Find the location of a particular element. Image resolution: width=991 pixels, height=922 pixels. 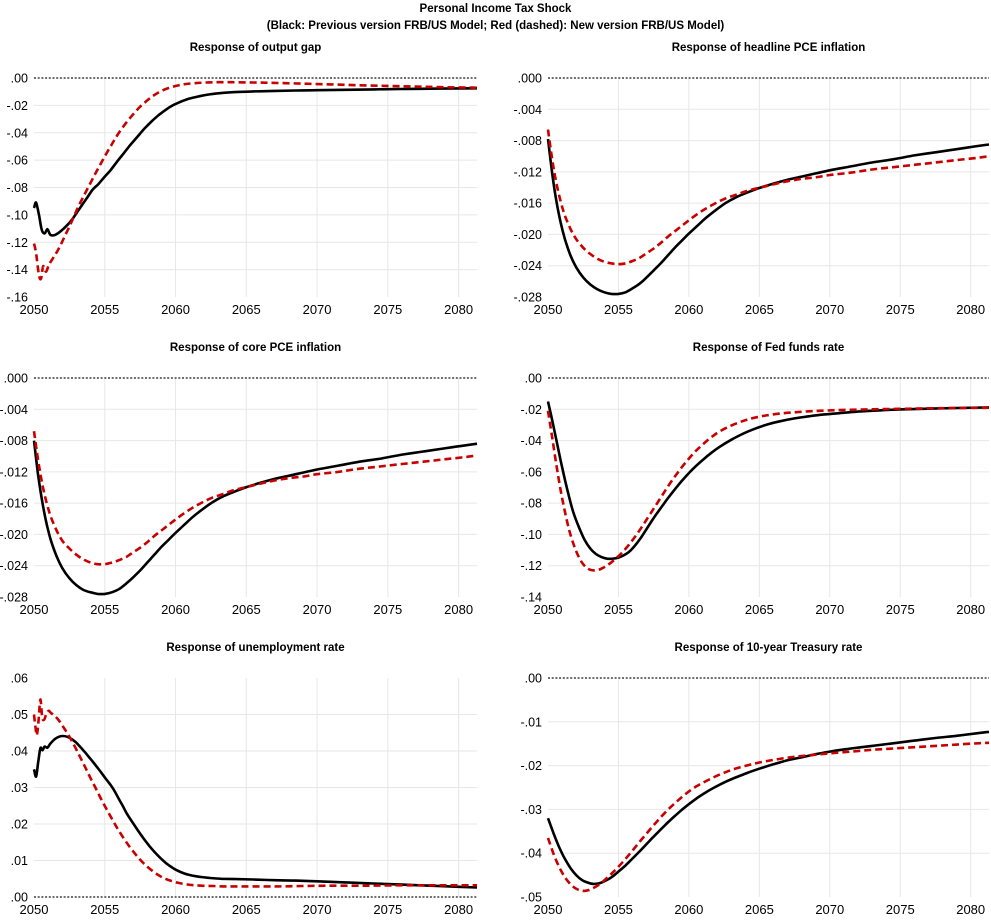

y-tick-label: .000 is located at coordinates (530, 79).